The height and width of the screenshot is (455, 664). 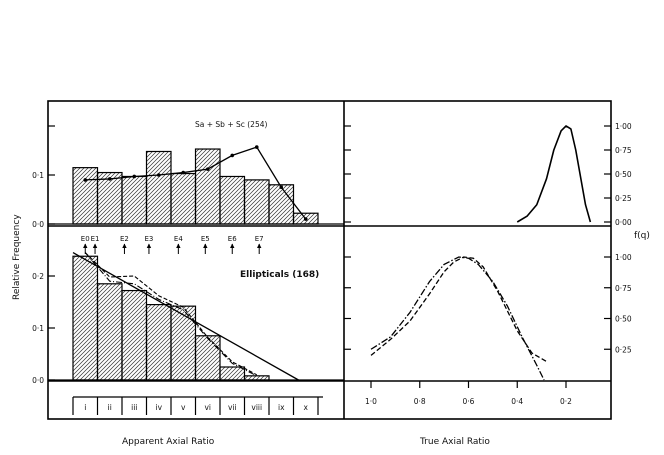 I want to click on elliptical-bar-vii, so click(x=232, y=373).